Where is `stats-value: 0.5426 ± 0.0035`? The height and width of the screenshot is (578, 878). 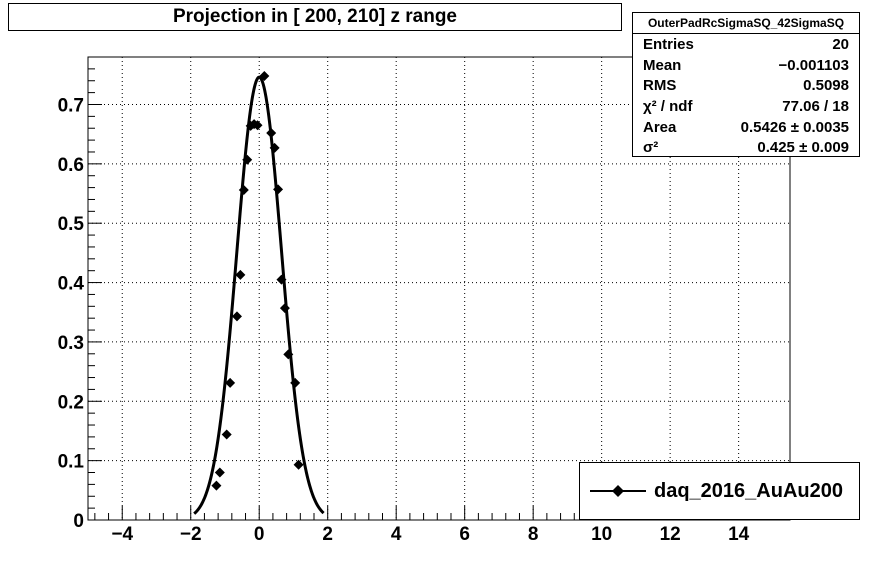 stats-value: 0.5426 ± 0.0035 is located at coordinates (794, 127).